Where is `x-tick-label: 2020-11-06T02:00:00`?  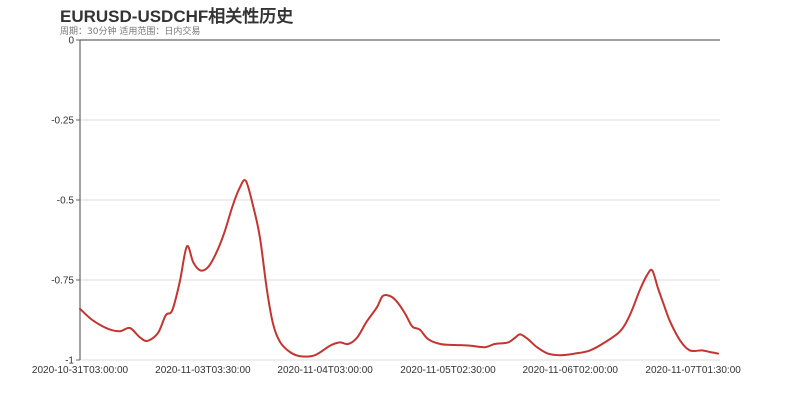 x-tick-label: 2020-11-06T02:00:00 is located at coordinates (571, 370).